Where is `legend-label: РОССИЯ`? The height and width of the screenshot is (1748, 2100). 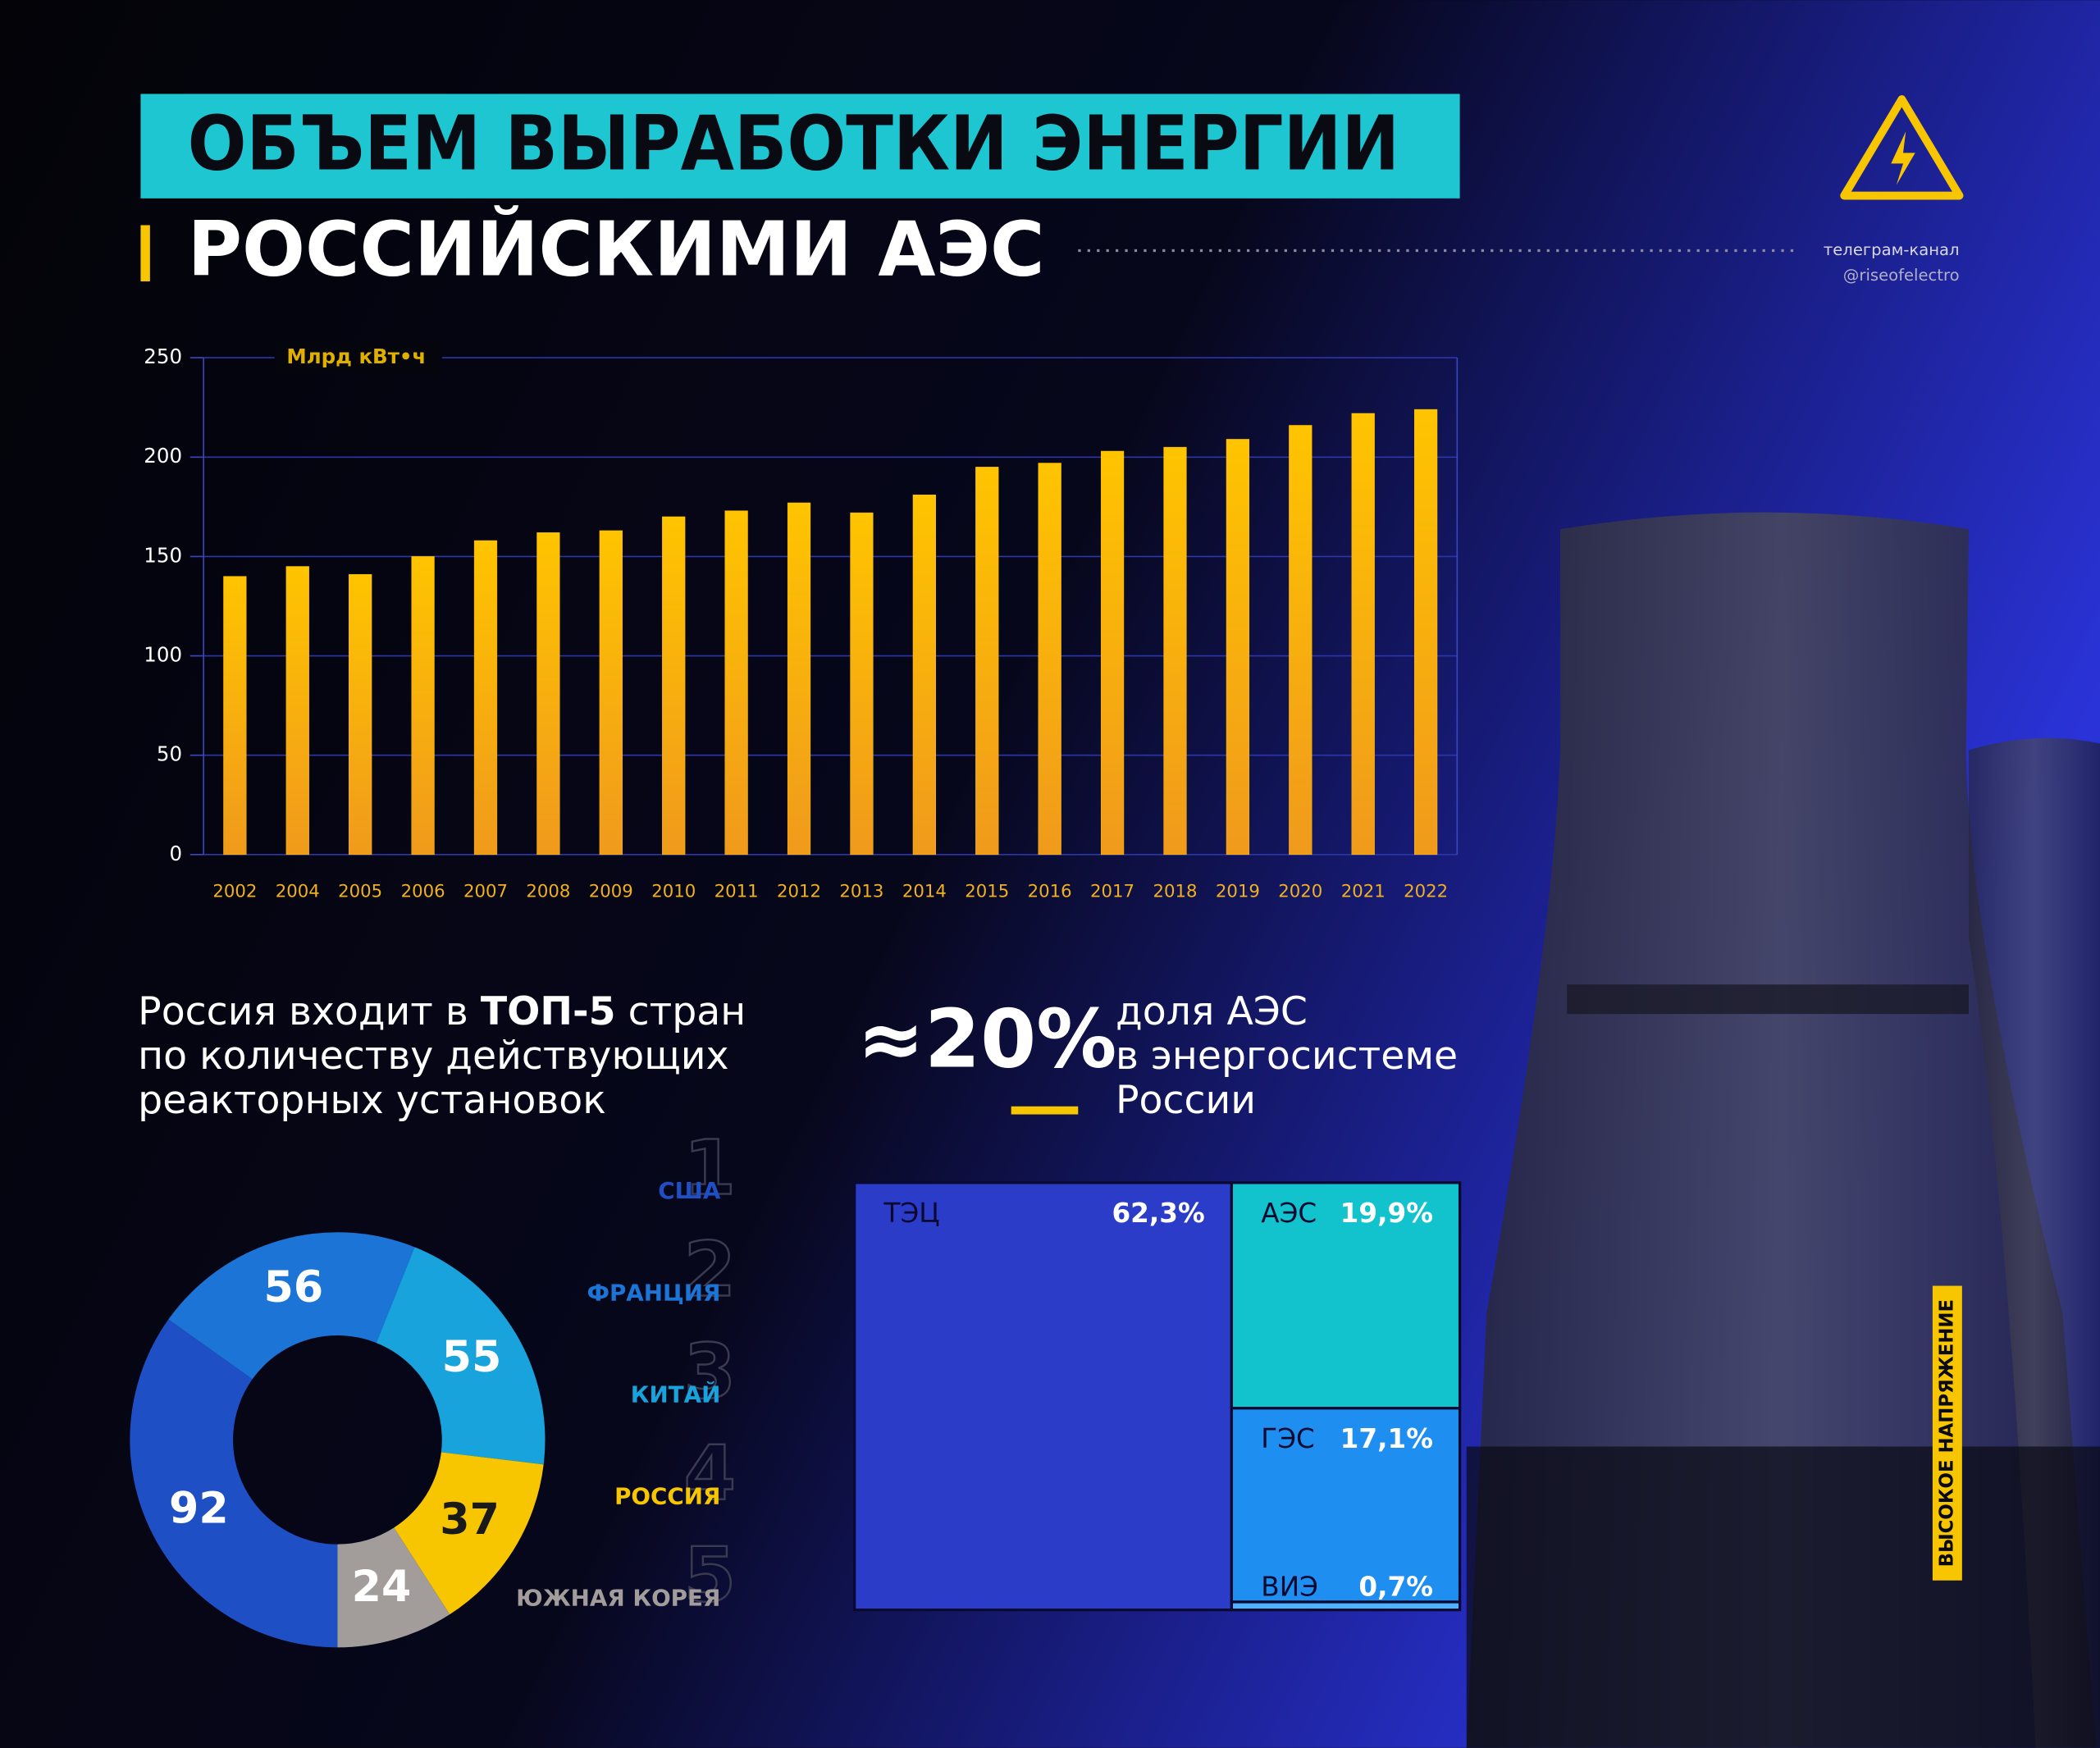 legend-label: РОССИЯ is located at coordinates (667, 1496).